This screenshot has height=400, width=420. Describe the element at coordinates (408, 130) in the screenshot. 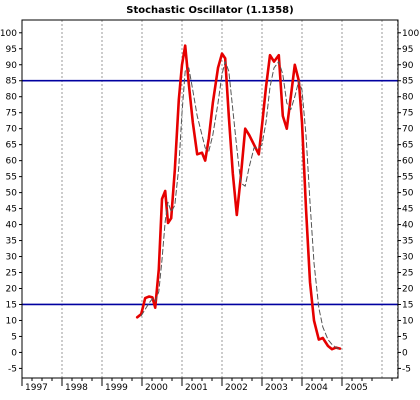

I see `y-tick-label-right: 70` at that location.